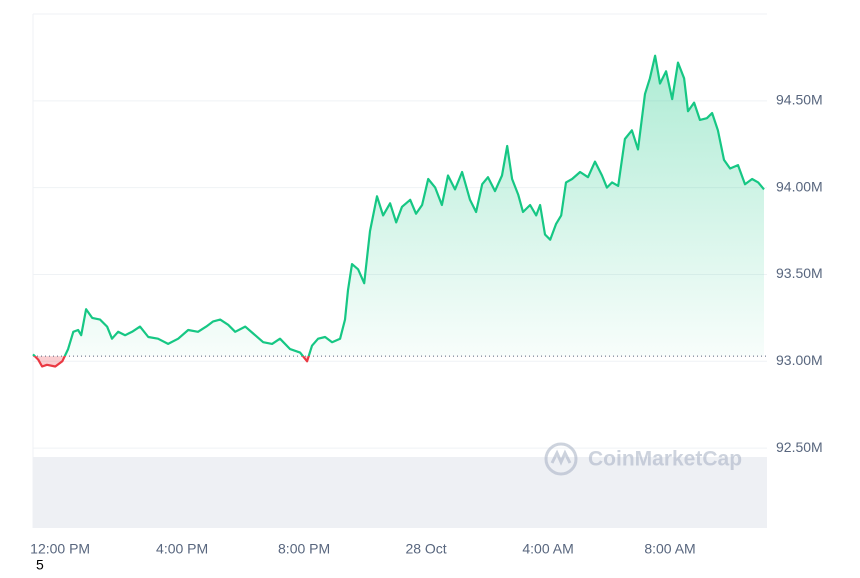  I want to click on x-tick-label: 8:00 PM, so click(304, 549).